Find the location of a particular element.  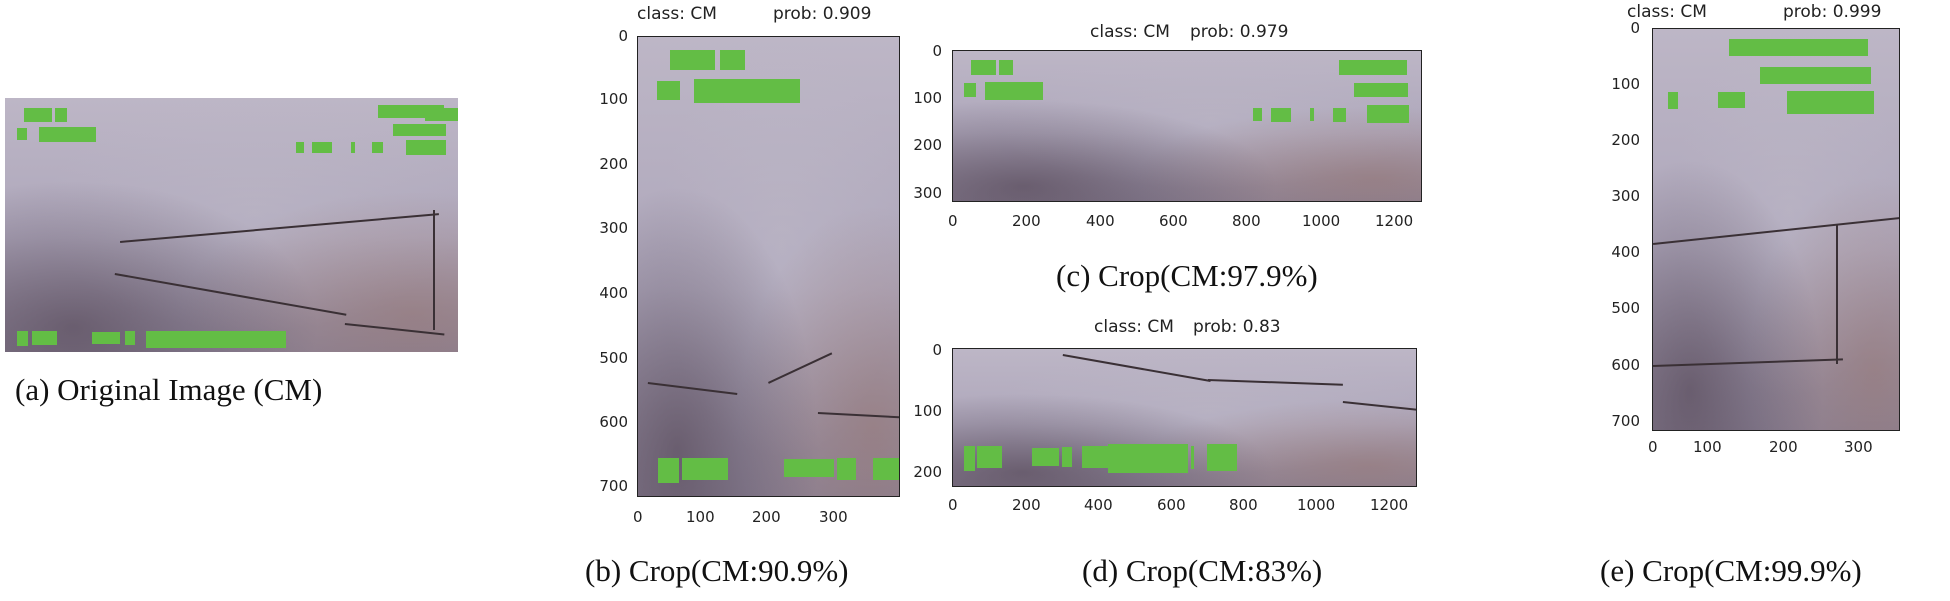

original-image is located at coordinates (231, 225).